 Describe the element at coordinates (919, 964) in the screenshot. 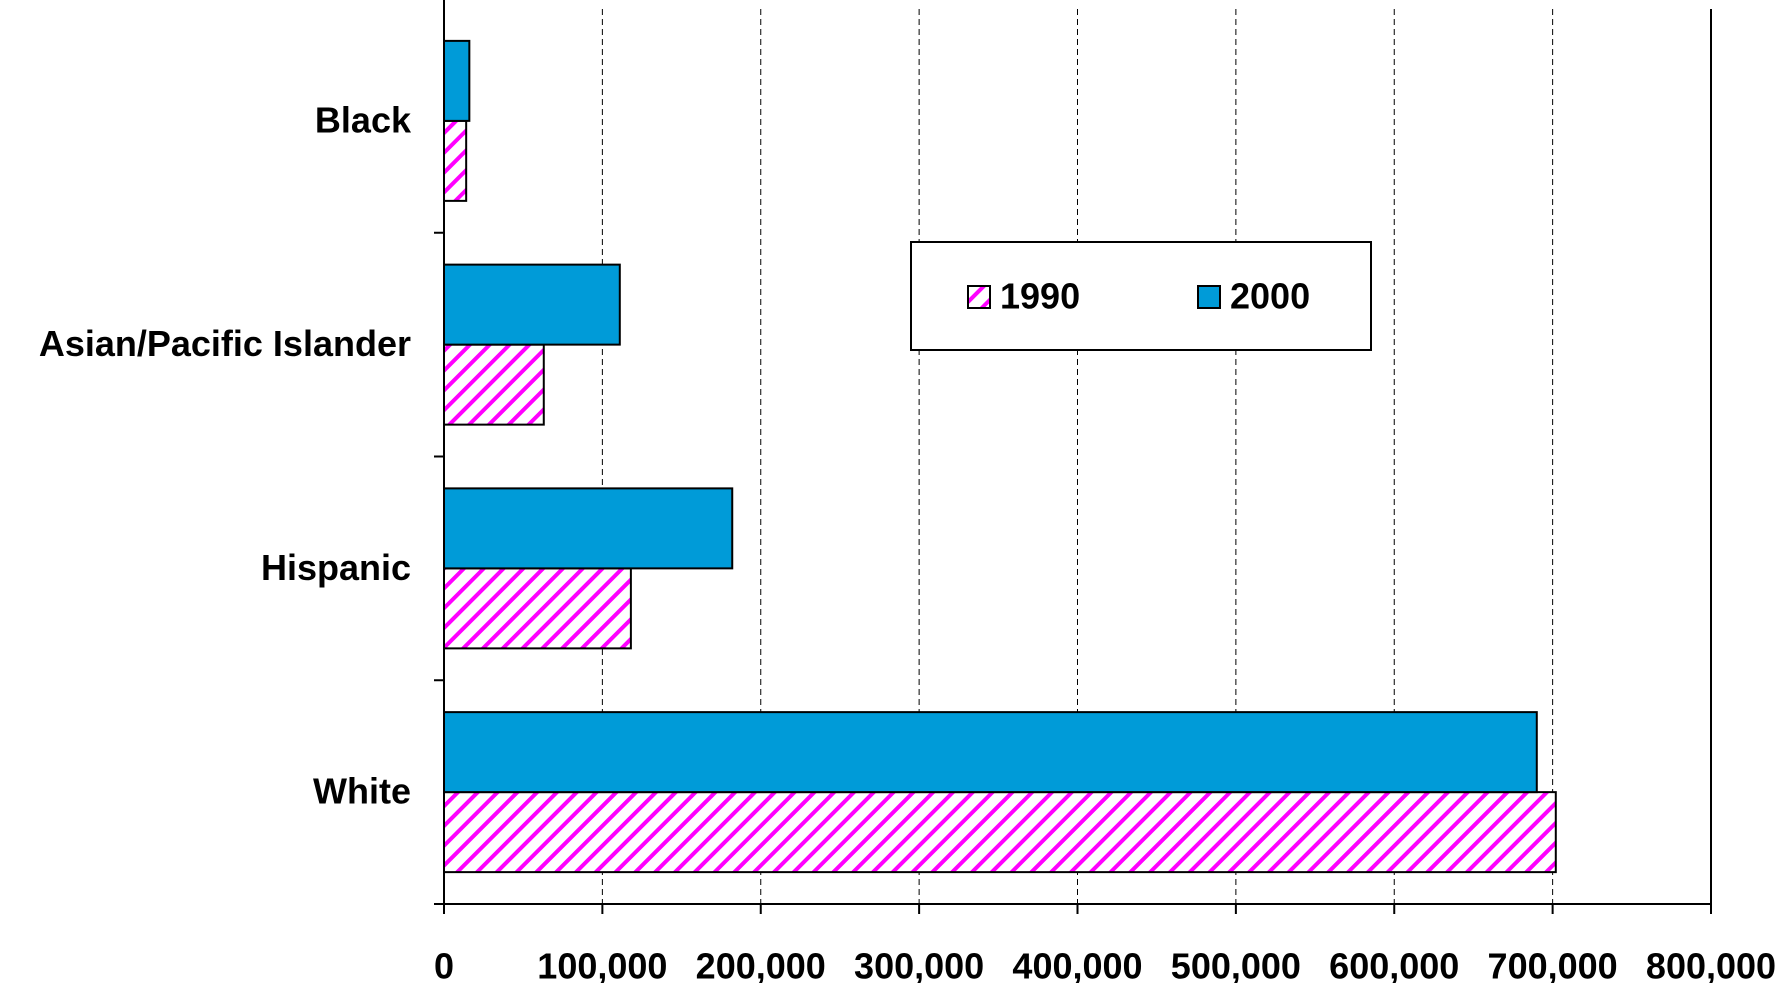

I see `x-tick-label: 300,000` at that location.